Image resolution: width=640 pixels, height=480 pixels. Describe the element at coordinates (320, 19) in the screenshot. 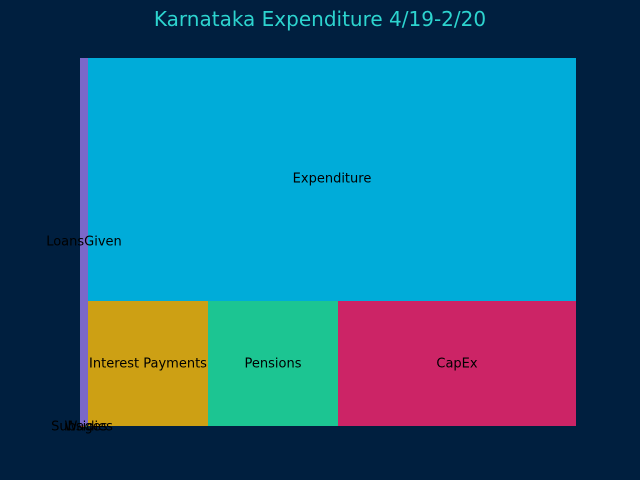

I see `chart-title: Karnataka Expenditure 4/19-2/20` at that location.